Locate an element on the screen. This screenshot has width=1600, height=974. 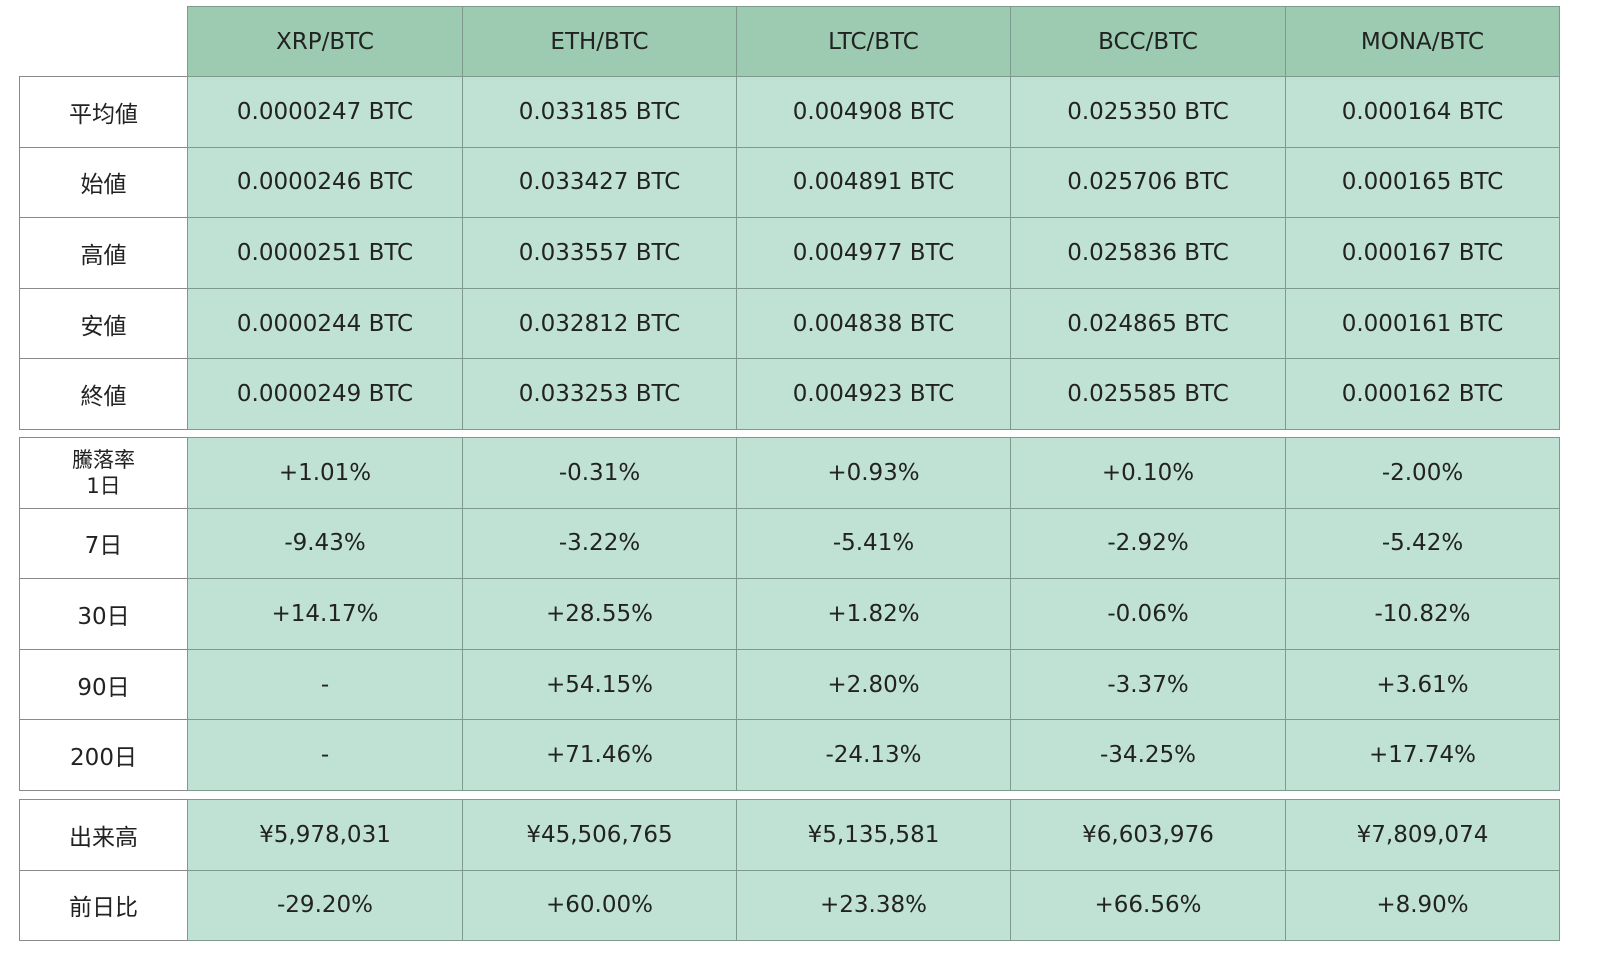
row-label: 始値 is located at coordinates (103, 182).